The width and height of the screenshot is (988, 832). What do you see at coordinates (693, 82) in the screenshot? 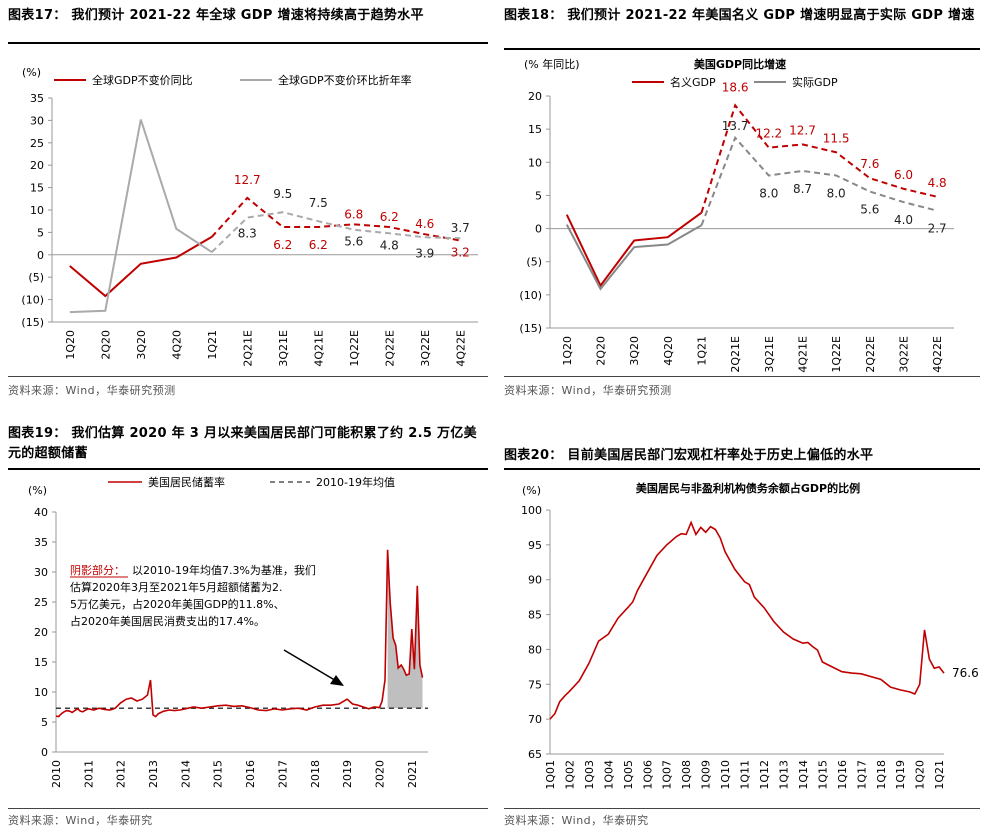
I see `legend-label: 名义GDP` at bounding box center [693, 82].